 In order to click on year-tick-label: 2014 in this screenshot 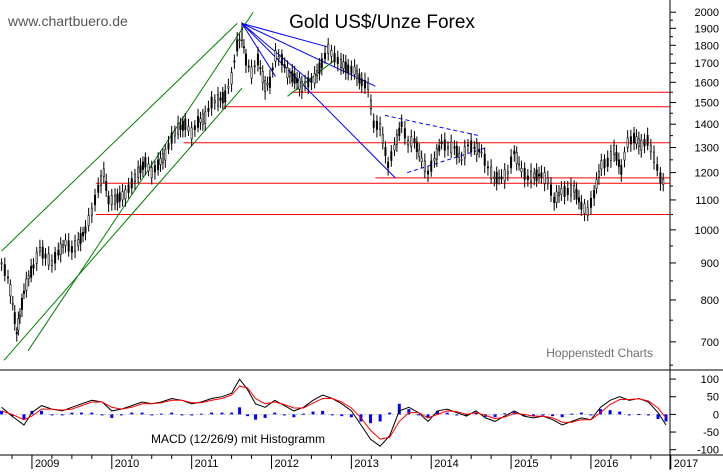, I will do `click(446, 464)`.